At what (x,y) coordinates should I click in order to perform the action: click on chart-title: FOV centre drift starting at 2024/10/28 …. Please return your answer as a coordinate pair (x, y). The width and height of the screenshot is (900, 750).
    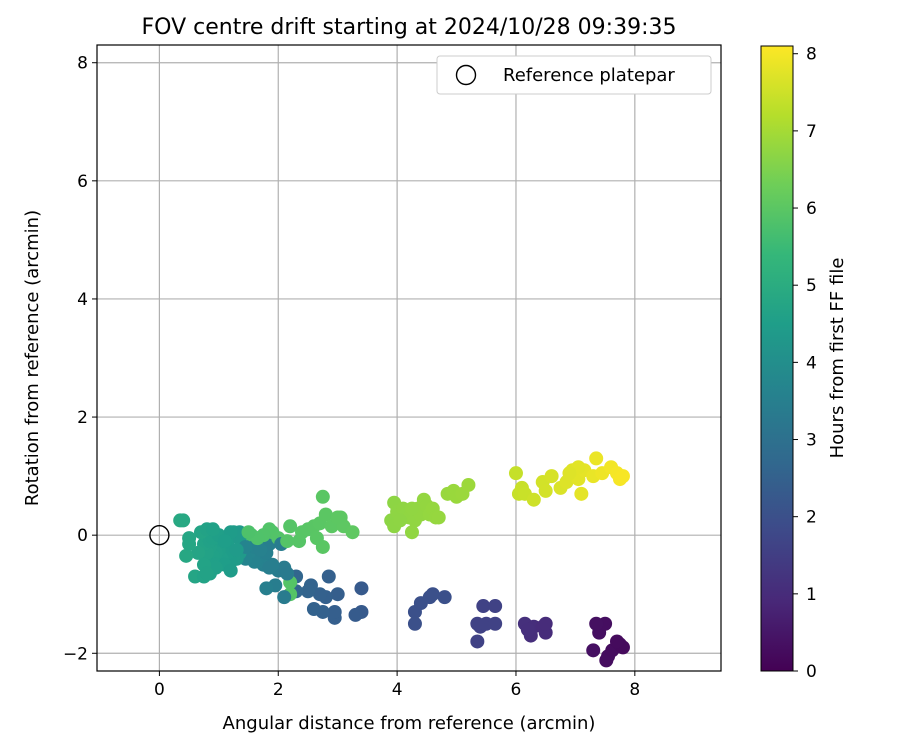
    Looking at the image, I should click on (409, 27).